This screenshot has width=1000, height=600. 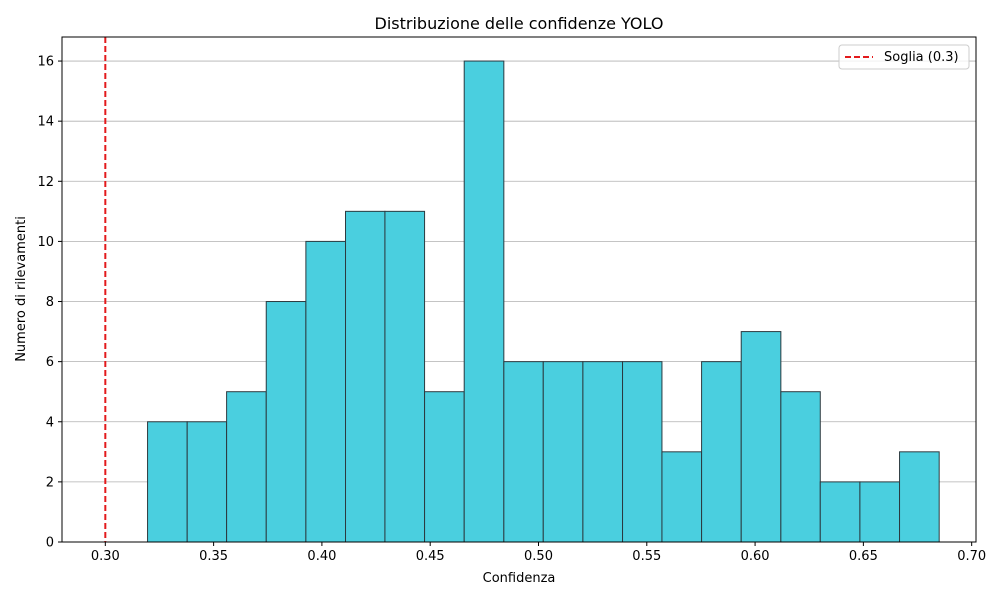 What do you see at coordinates (971, 556) in the screenshot?
I see `x-tick-label: 0.70` at bounding box center [971, 556].